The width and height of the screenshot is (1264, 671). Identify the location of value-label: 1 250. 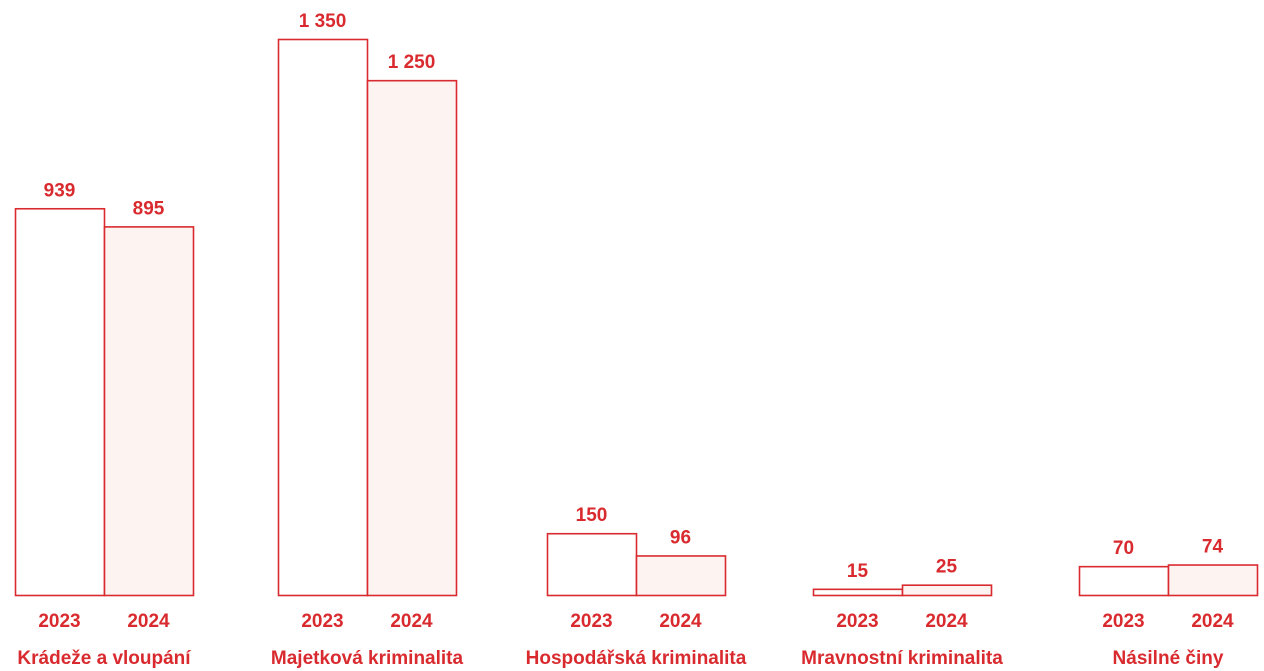
(412, 62).